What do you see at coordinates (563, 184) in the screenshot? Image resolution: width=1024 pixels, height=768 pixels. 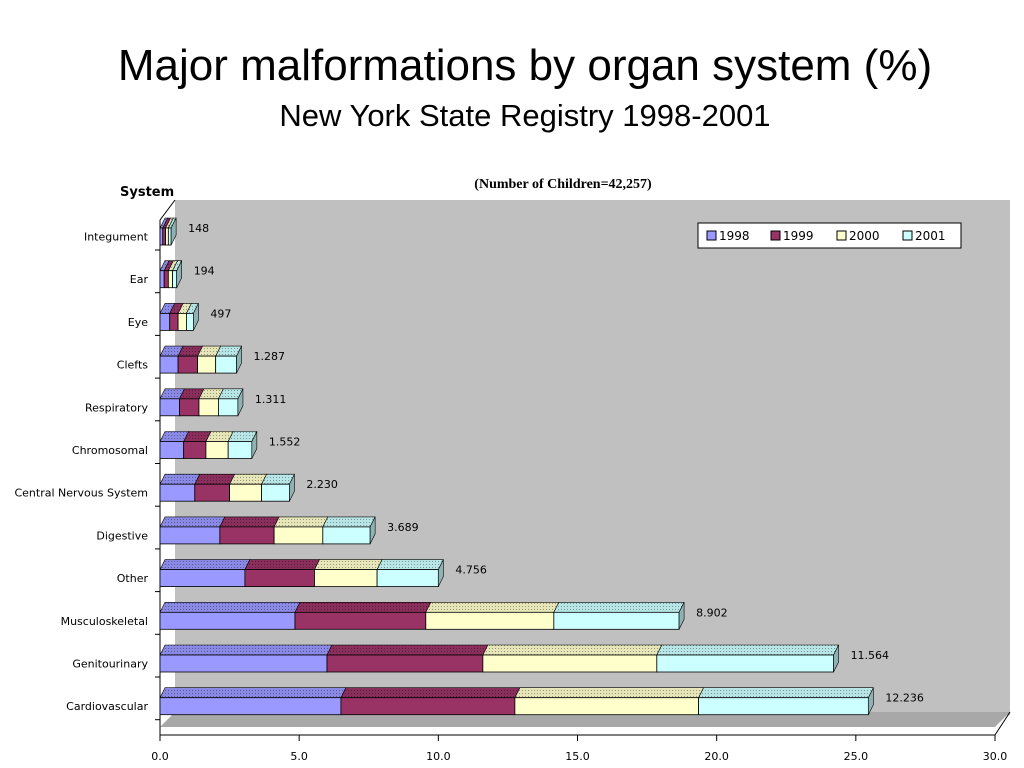 I see `chart-annotation: (Number of Children=42,257)` at bounding box center [563, 184].